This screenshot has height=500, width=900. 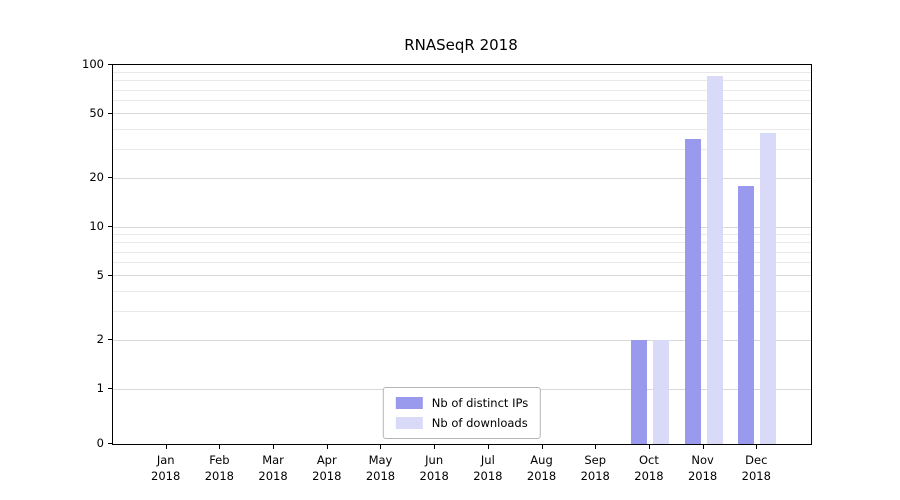 What do you see at coordinates (488, 468) in the screenshot?
I see `xtick-label-jul-2018: Jul 2018` at bounding box center [488, 468].